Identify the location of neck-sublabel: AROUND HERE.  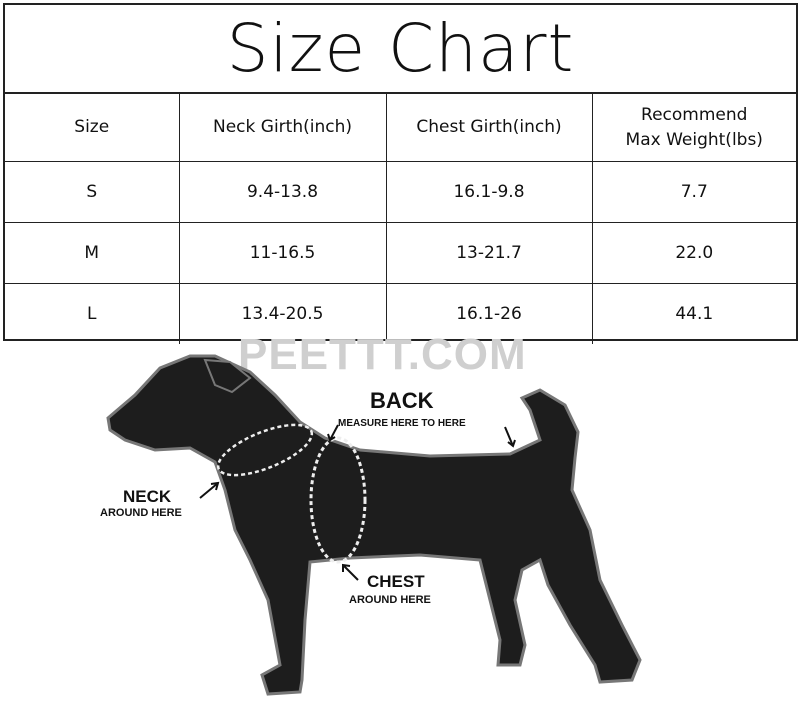
(141, 513).